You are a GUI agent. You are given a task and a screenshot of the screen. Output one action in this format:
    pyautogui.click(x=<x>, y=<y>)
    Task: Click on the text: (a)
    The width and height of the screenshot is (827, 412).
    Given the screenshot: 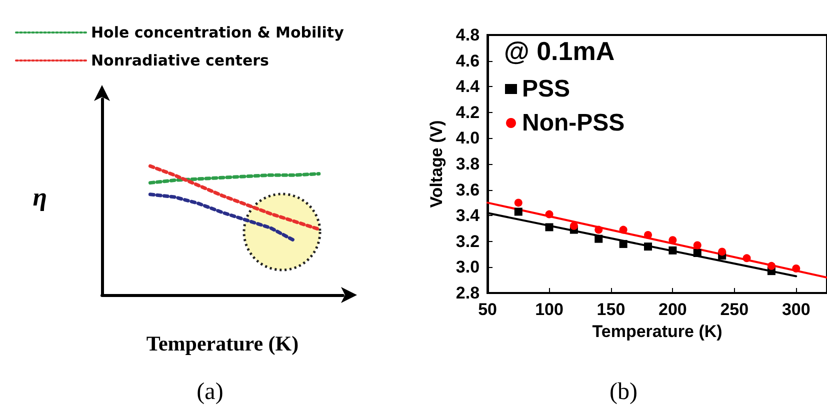 What is the action you would take?
    pyautogui.click(x=210, y=392)
    